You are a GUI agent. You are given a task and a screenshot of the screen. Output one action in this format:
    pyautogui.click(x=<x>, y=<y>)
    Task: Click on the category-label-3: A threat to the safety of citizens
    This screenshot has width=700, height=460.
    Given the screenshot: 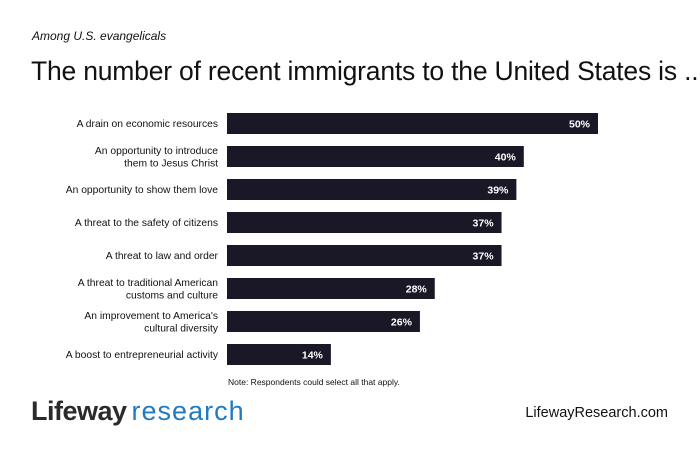 What is the action you would take?
    pyautogui.click(x=146, y=223)
    